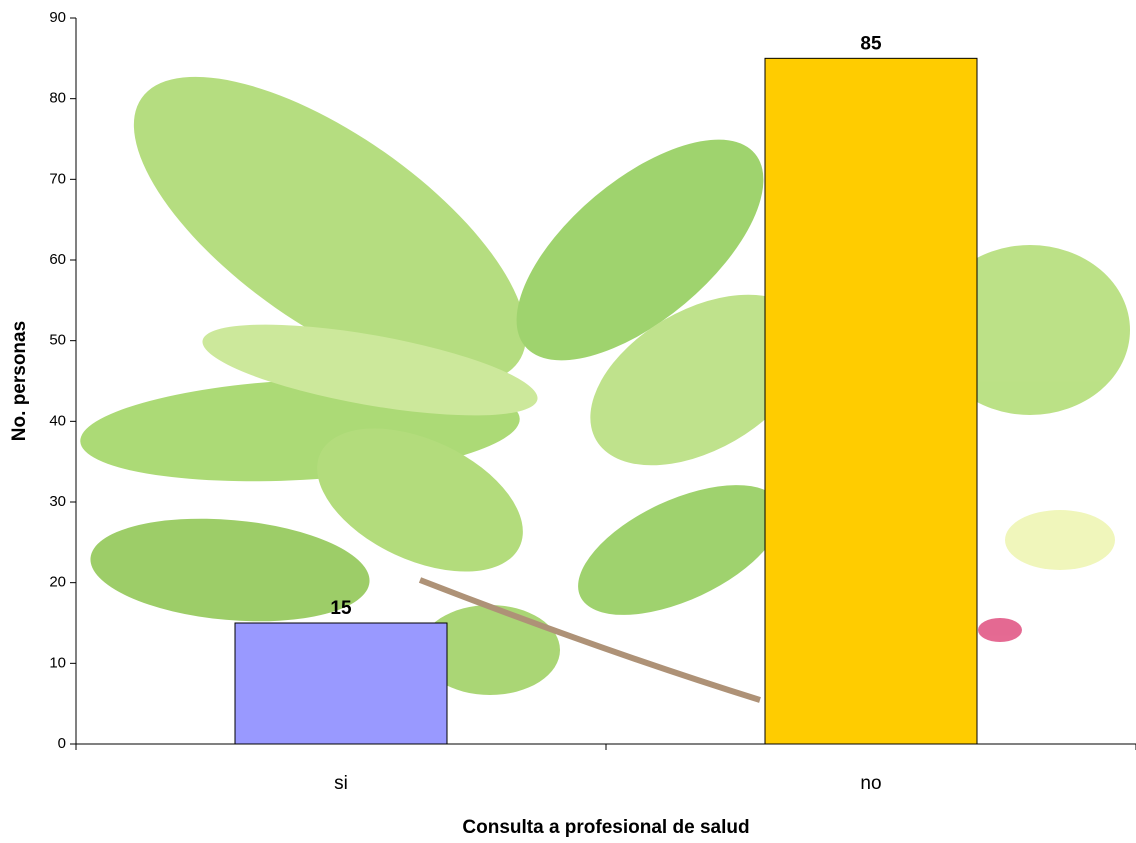 The image size is (1136, 843). What do you see at coordinates (870, 783) in the screenshot?
I see `x-tick-label: no` at bounding box center [870, 783].